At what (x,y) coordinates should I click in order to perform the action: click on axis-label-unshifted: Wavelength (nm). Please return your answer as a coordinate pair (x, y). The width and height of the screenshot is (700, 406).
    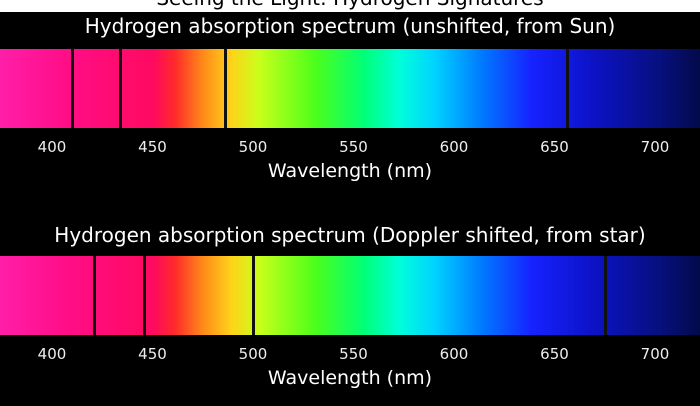
    Looking at the image, I should click on (350, 171).